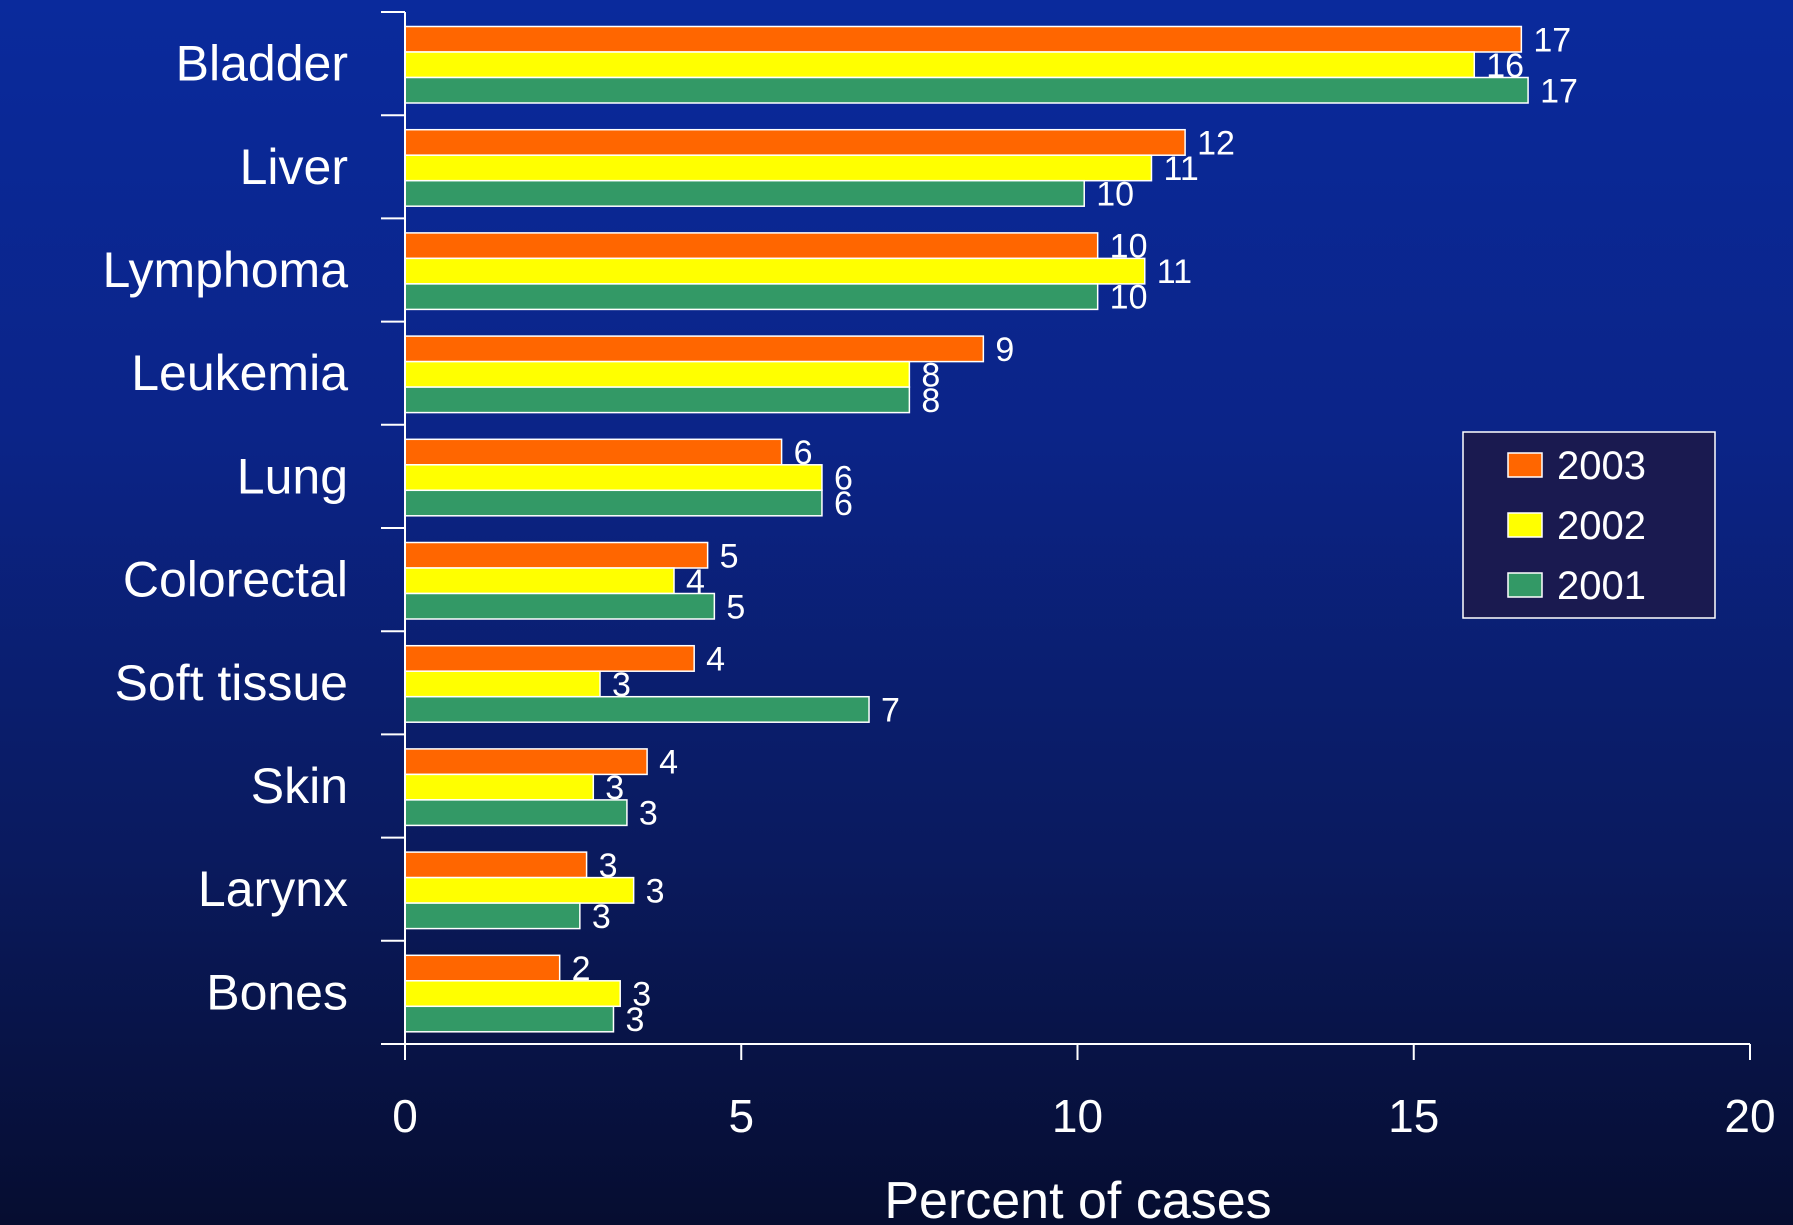  I want to click on value-label-skin-2001: 3, so click(648, 814).